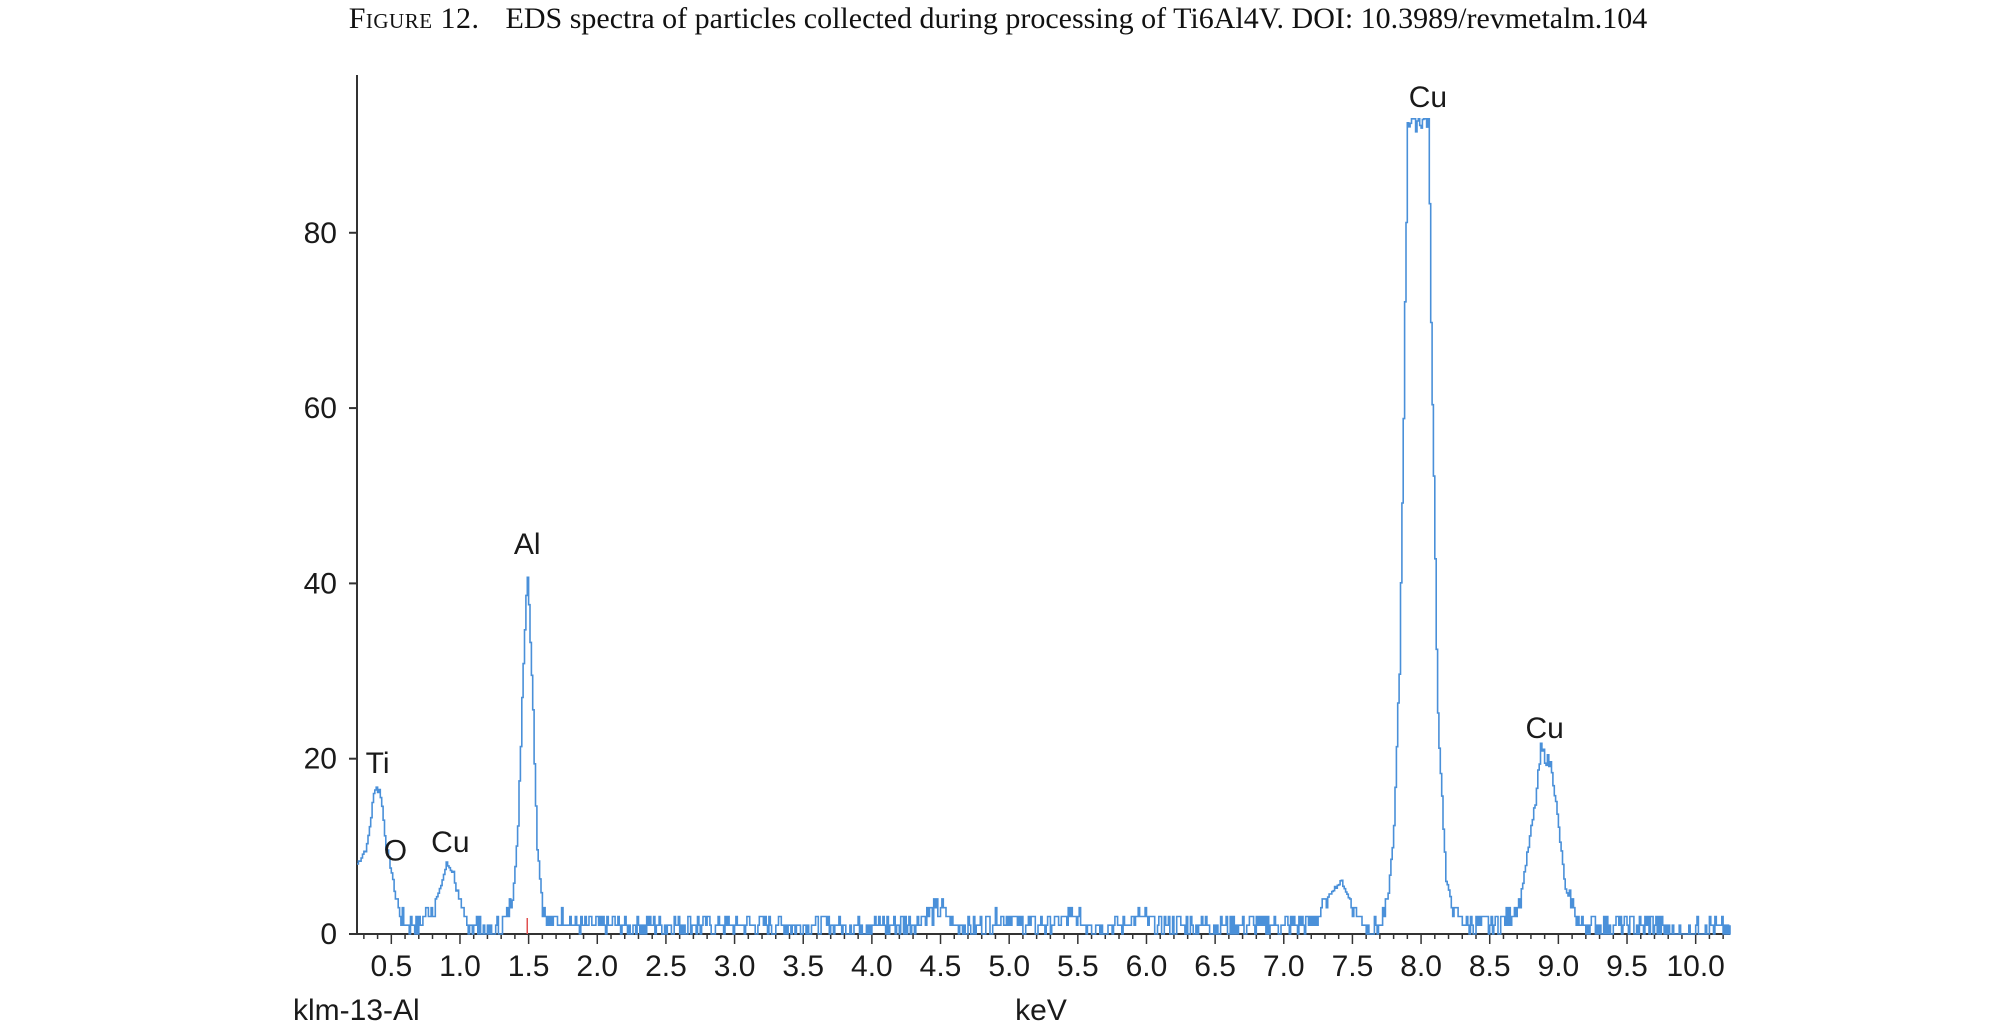 This screenshot has height=1027, width=1996. Describe the element at coordinates (803, 966) in the screenshot. I see `x-tick-label: 3.5` at that location.